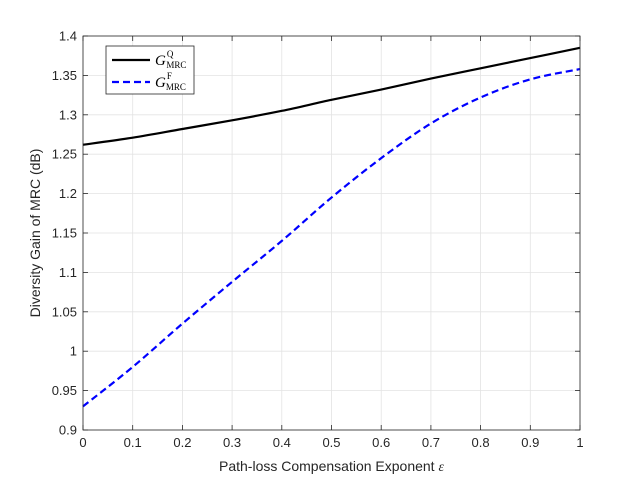 This screenshot has height=481, width=642. Describe the element at coordinates (68, 430) in the screenshot. I see `y-tick-label: 0.9` at that location.